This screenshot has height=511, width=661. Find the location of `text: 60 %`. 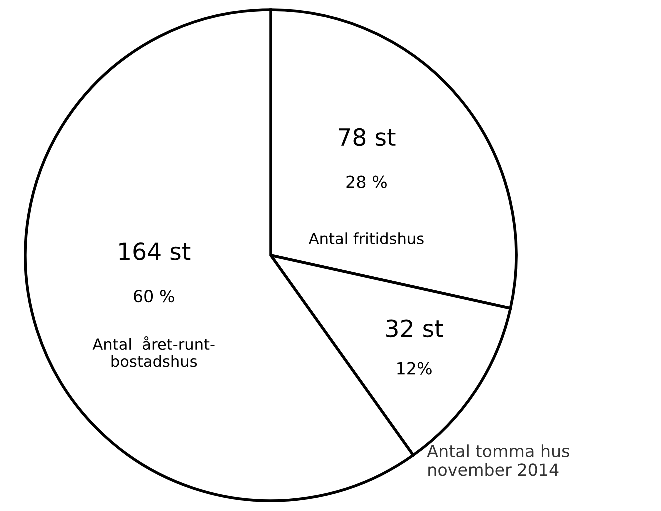

text: 60 % is located at coordinates (154, 296).